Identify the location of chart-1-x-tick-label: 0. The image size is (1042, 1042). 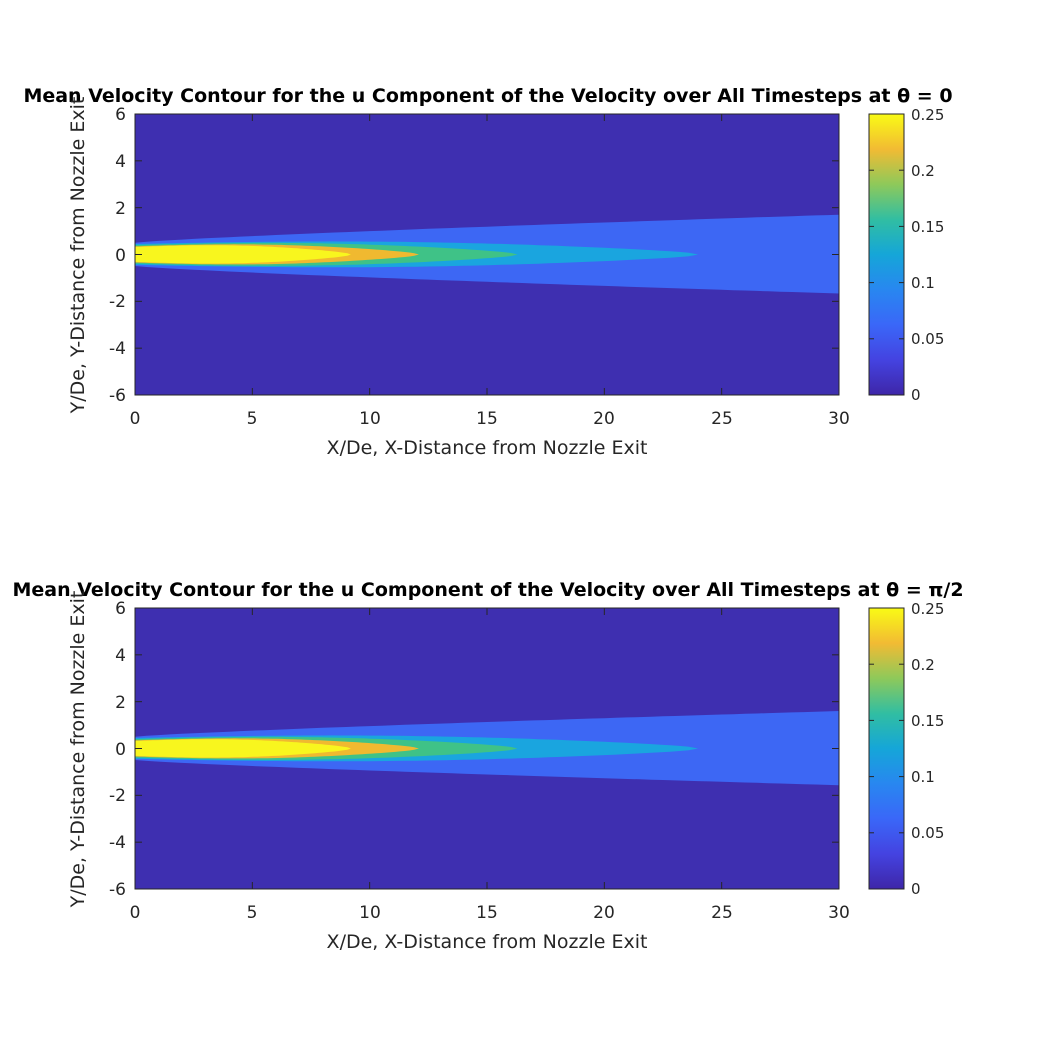
(135, 419).